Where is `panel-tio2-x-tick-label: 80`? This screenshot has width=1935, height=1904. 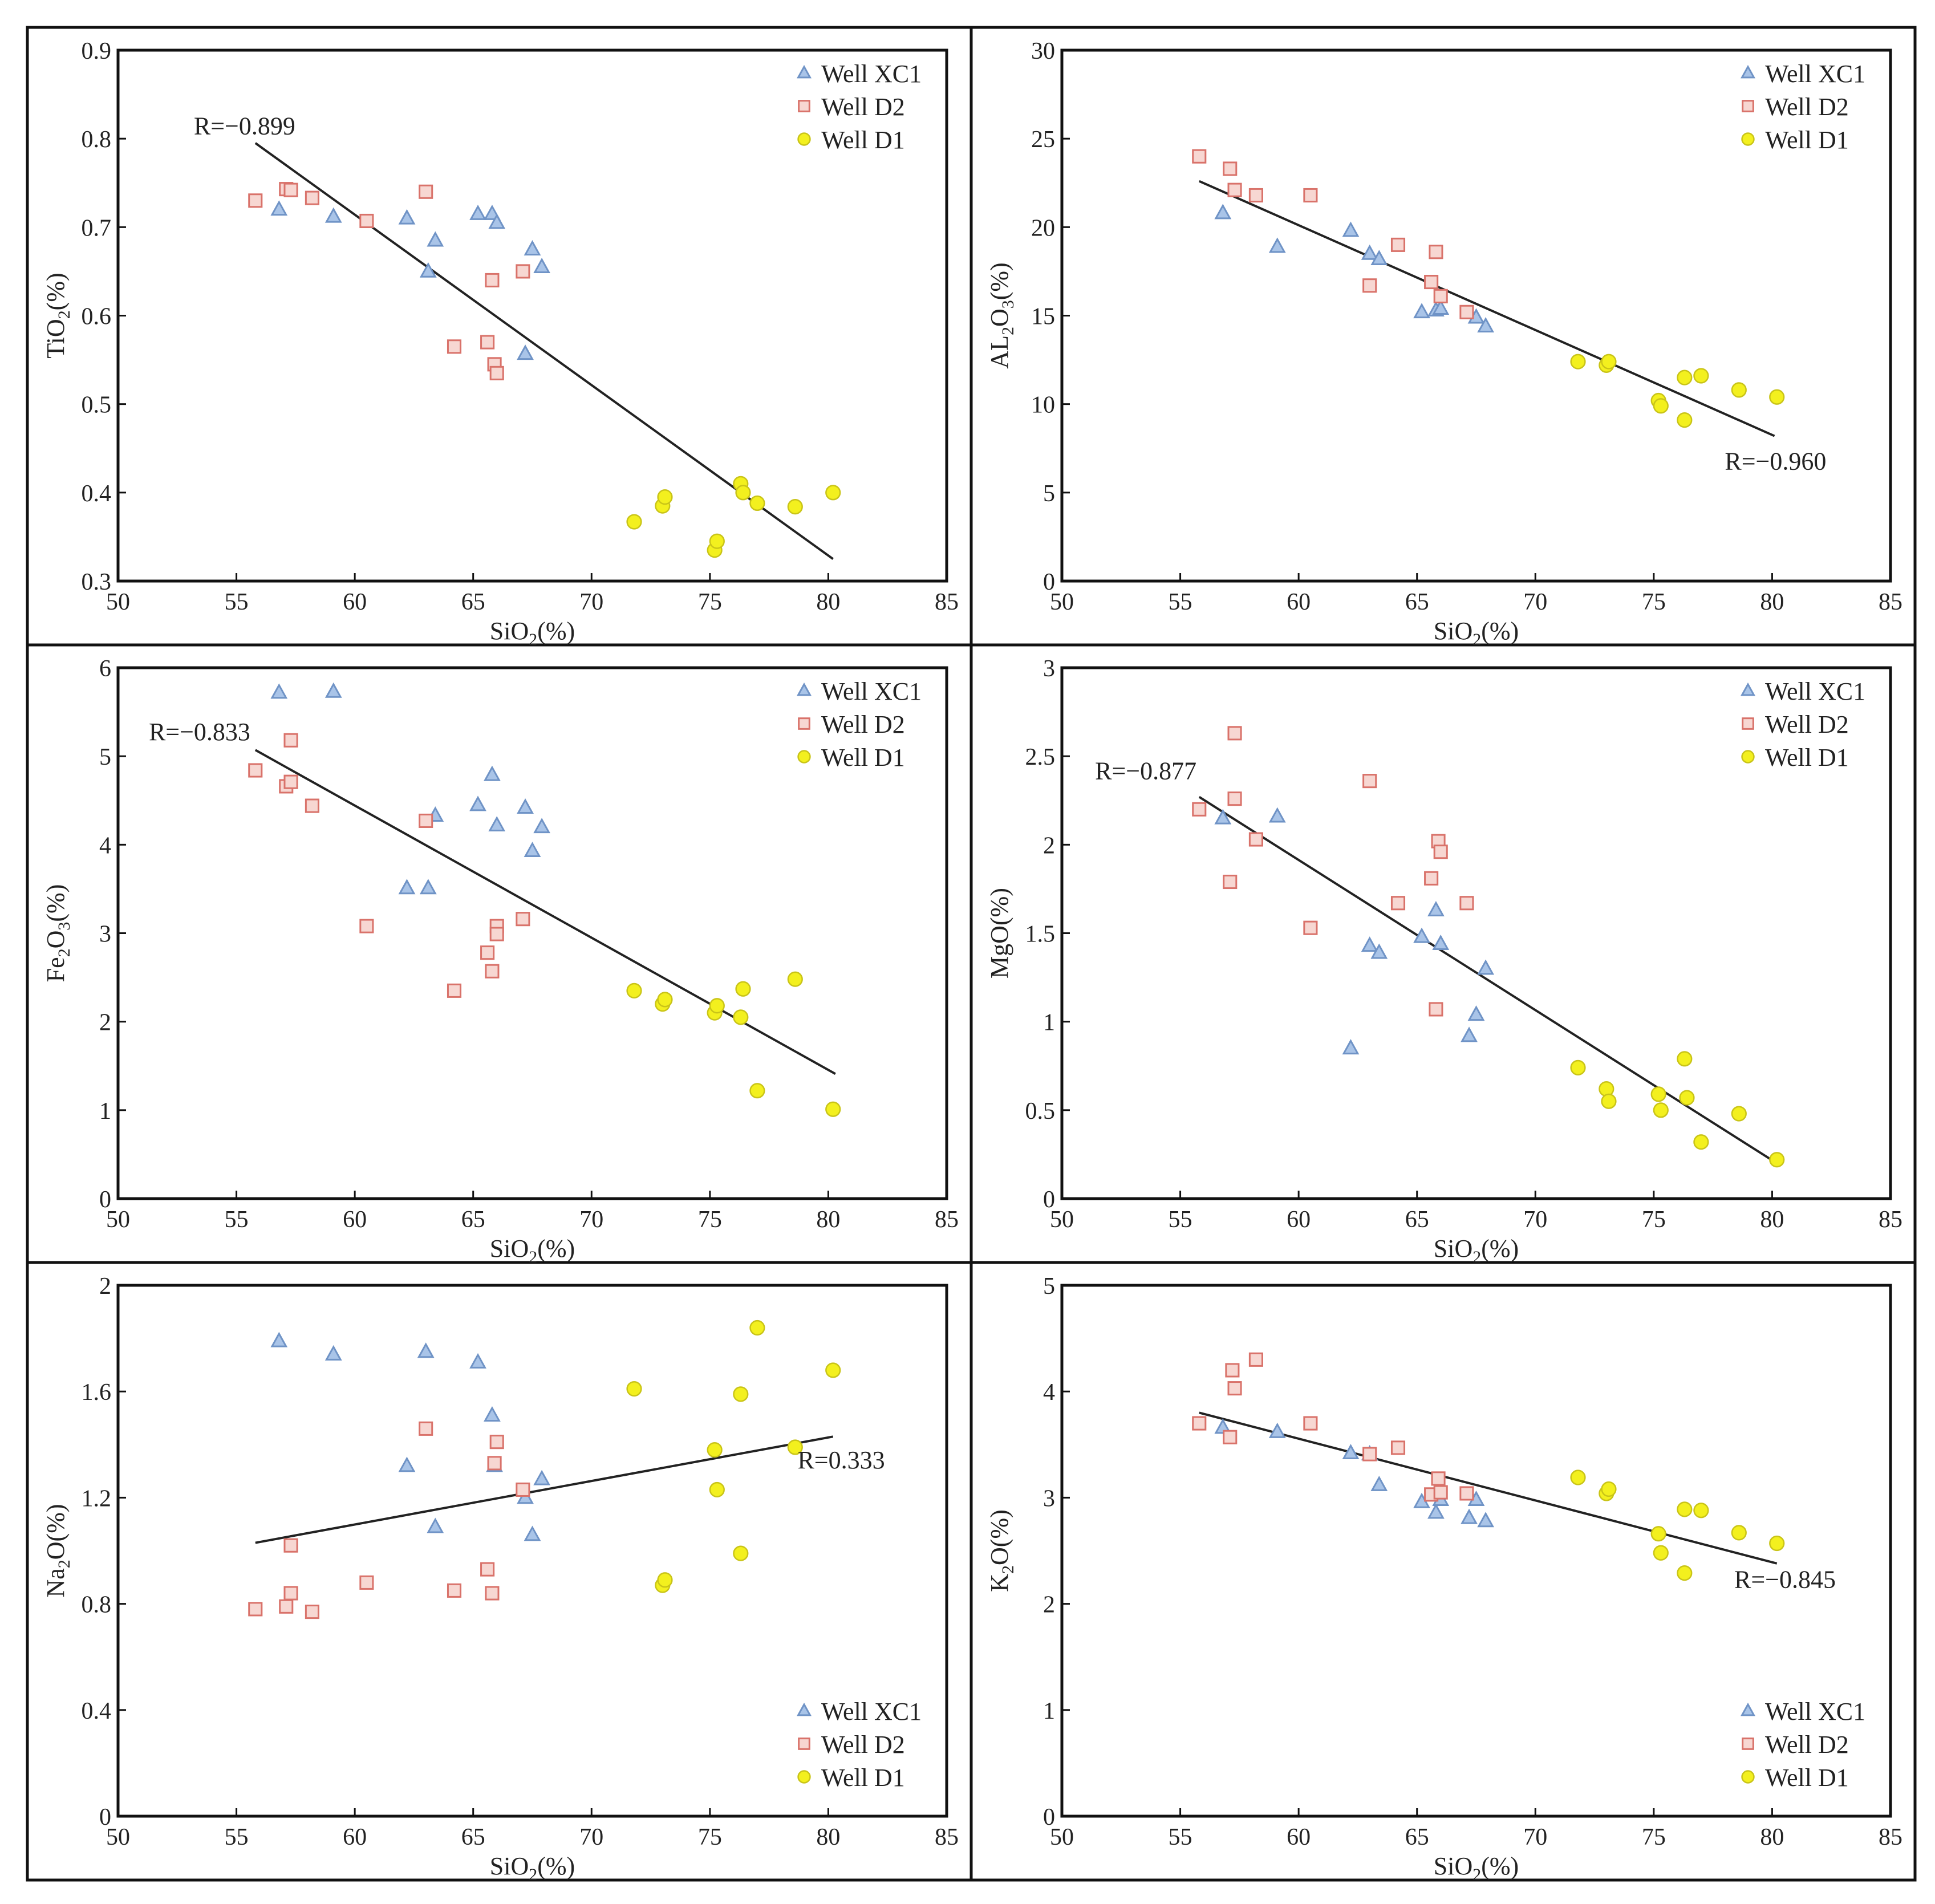 panel-tio2-x-tick-label: 80 is located at coordinates (828, 602).